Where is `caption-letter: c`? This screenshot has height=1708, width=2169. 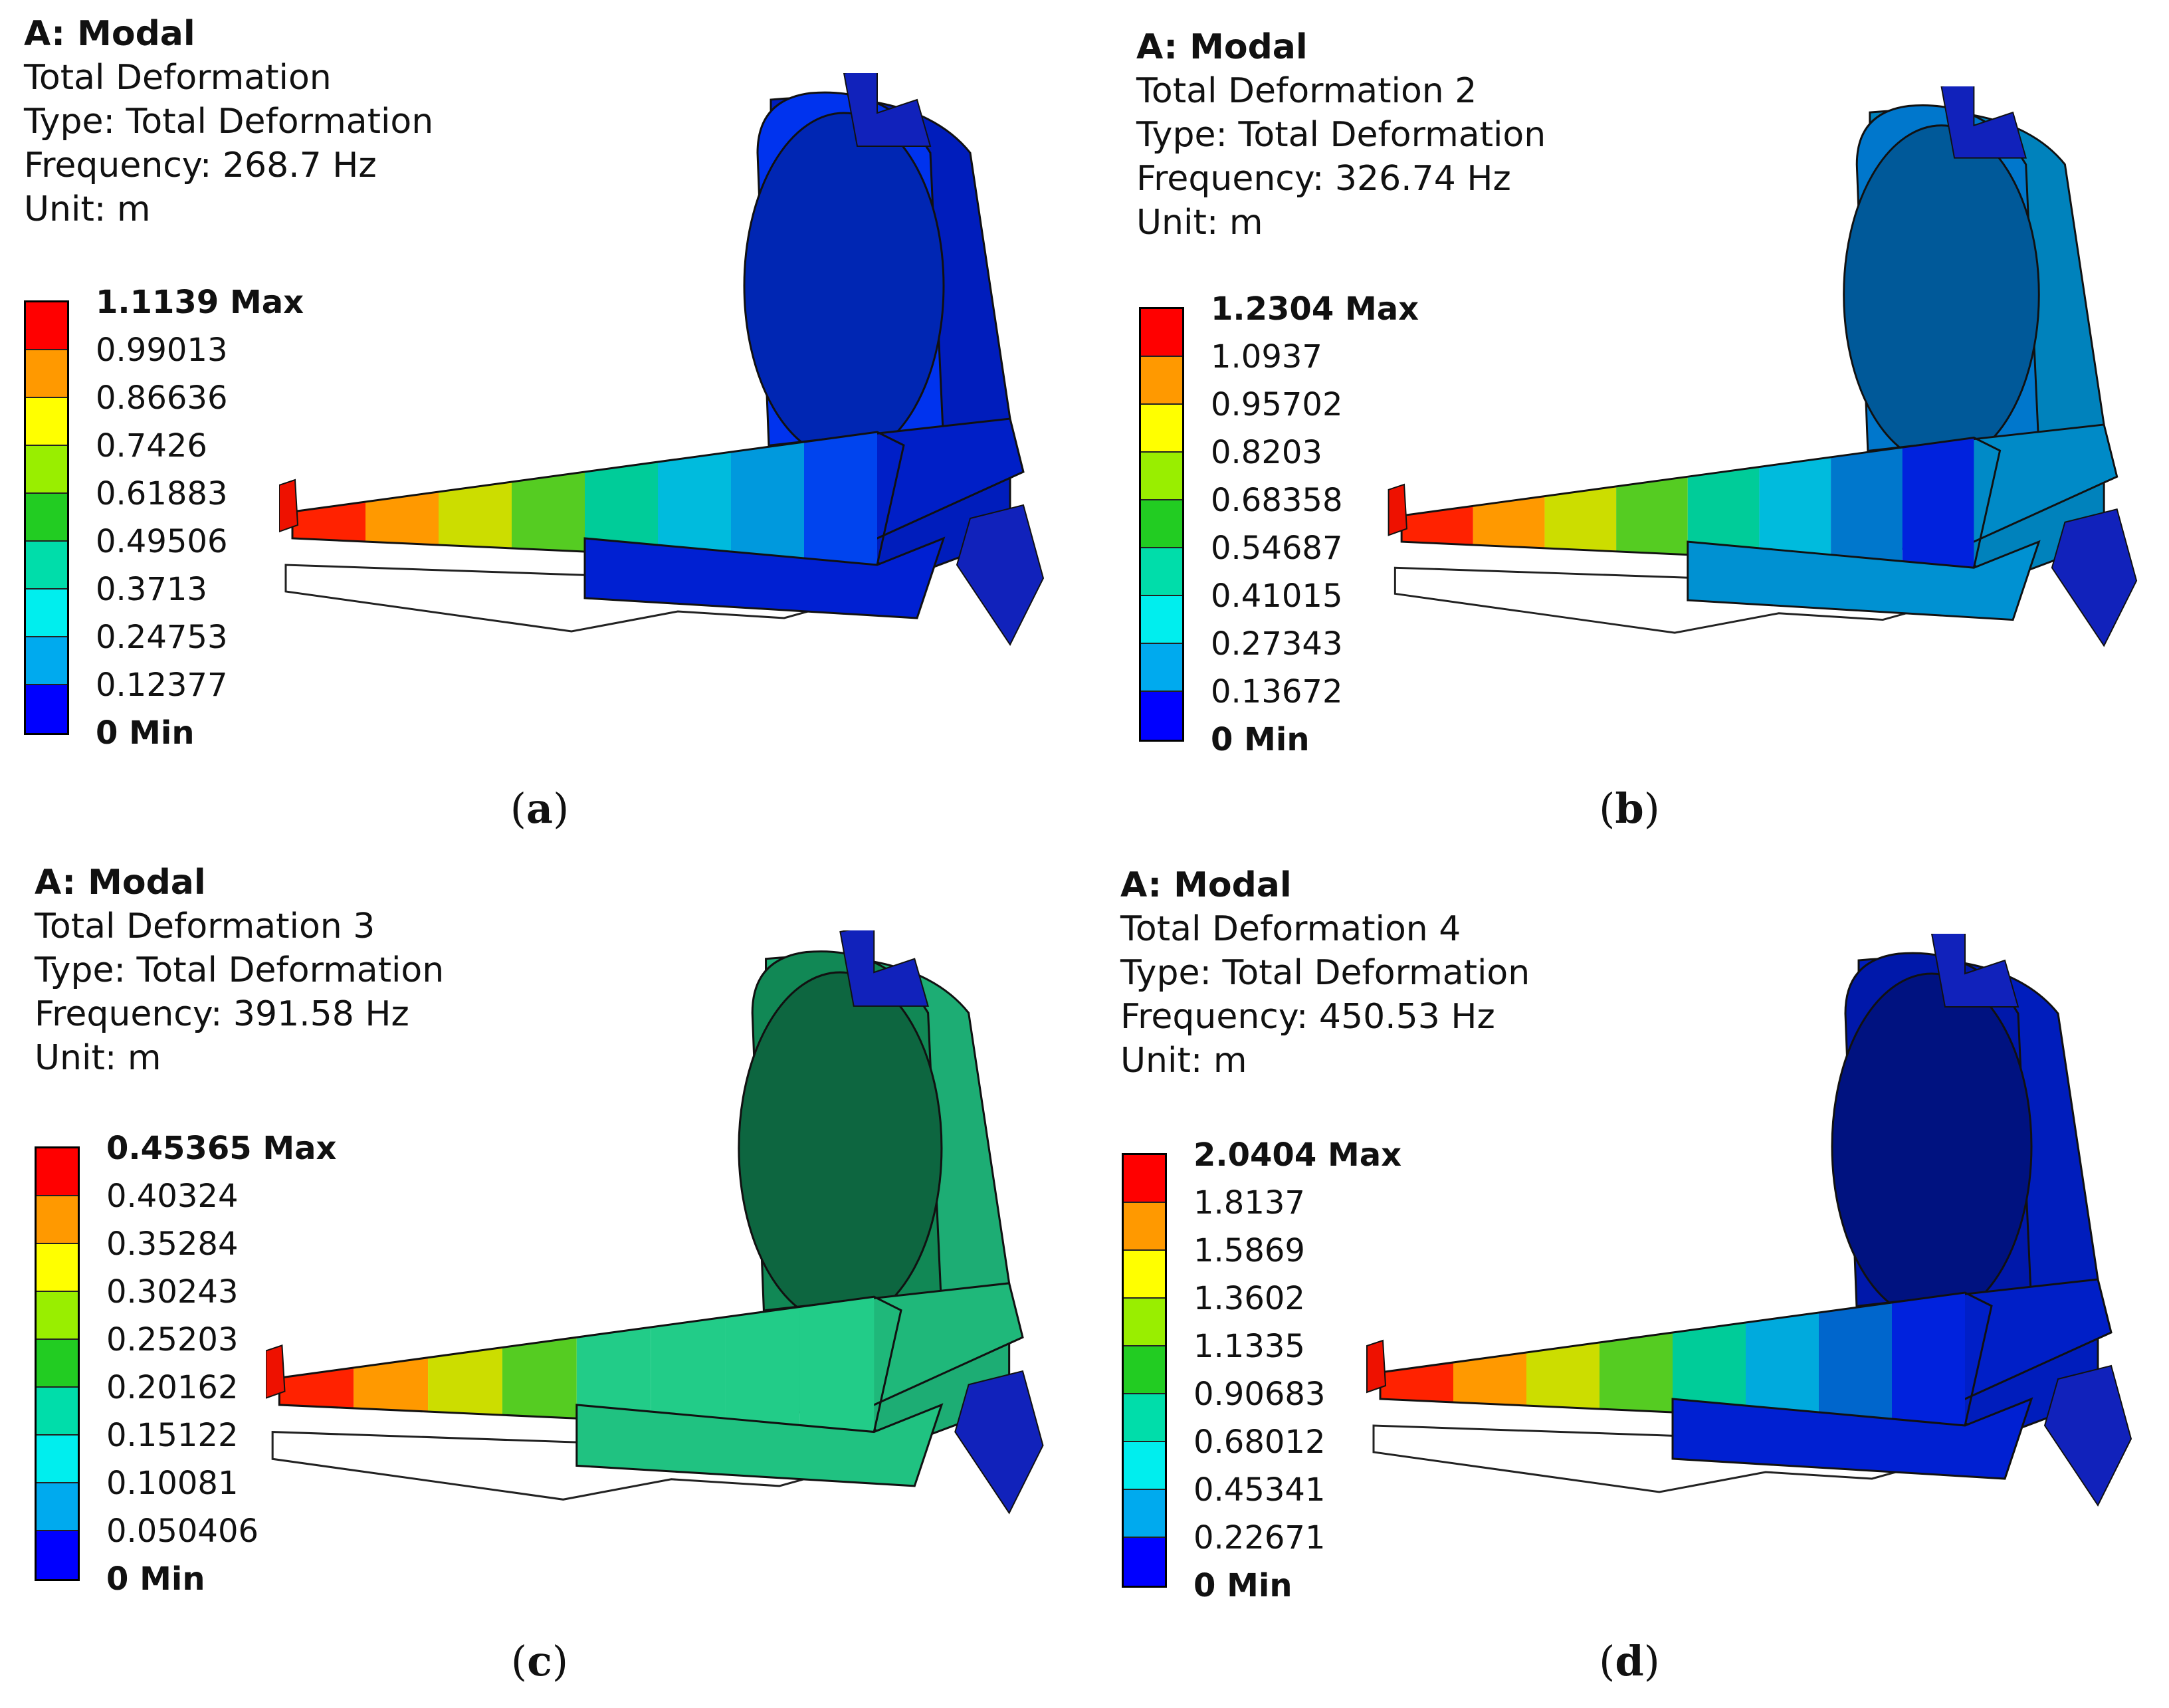 caption-letter: c is located at coordinates (539, 1661).